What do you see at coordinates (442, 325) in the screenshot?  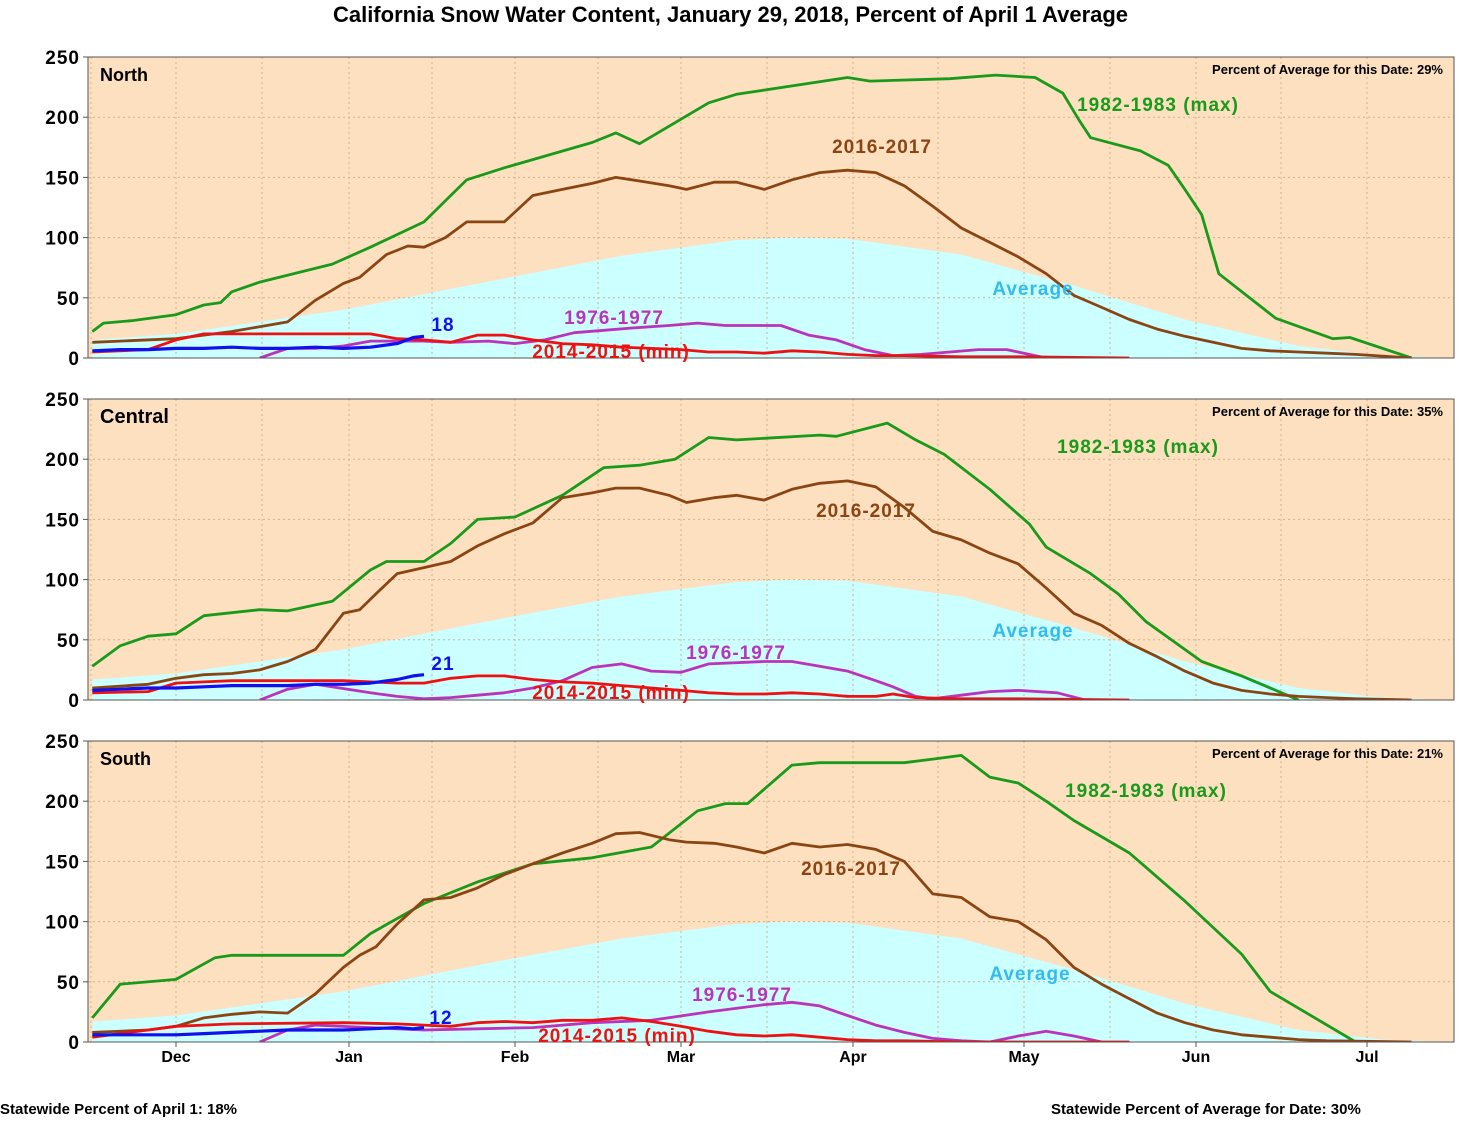 I see `series-label-current: 18` at bounding box center [442, 325].